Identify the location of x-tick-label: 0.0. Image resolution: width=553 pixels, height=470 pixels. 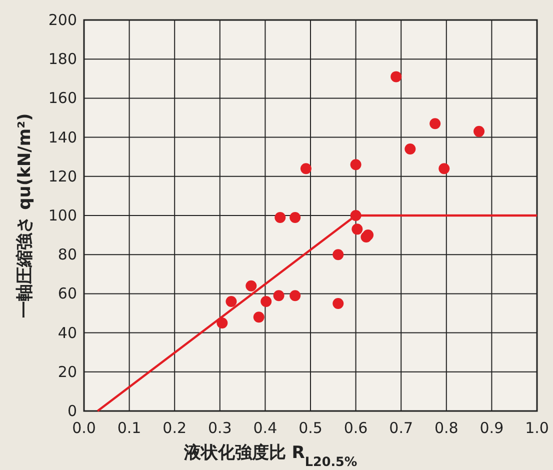
(84, 428).